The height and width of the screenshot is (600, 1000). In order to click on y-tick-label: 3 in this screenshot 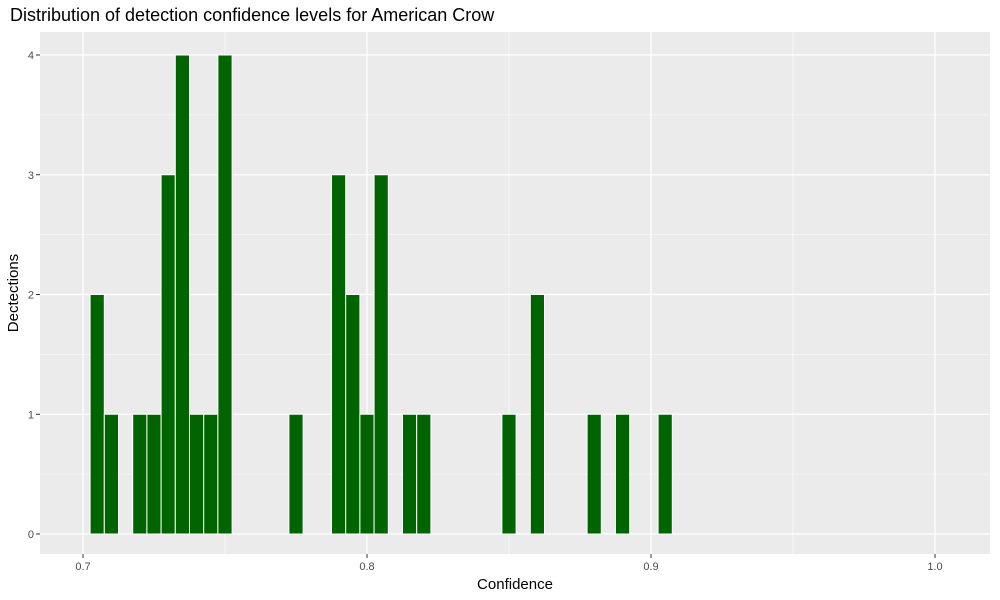, I will do `click(31, 176)`.